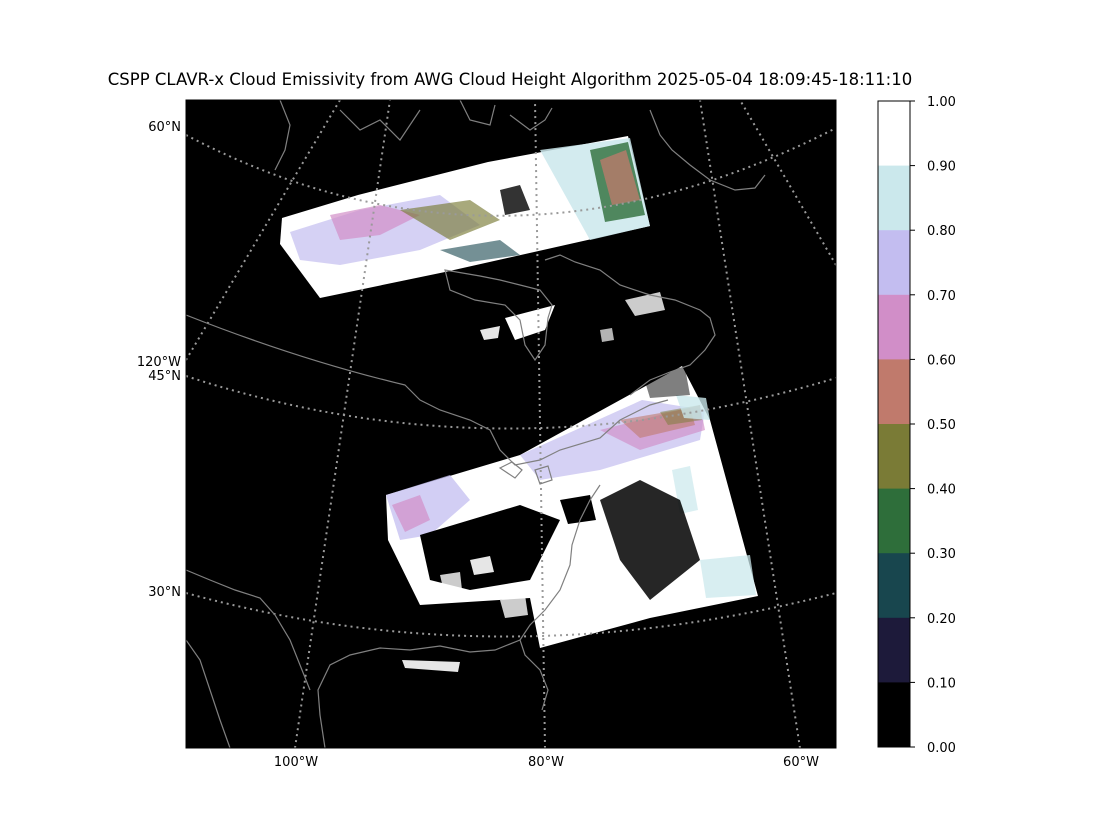 This screenshot has height=840, width=1120. I want to click on lat-label-30n: 30°N, so click(164, 592).